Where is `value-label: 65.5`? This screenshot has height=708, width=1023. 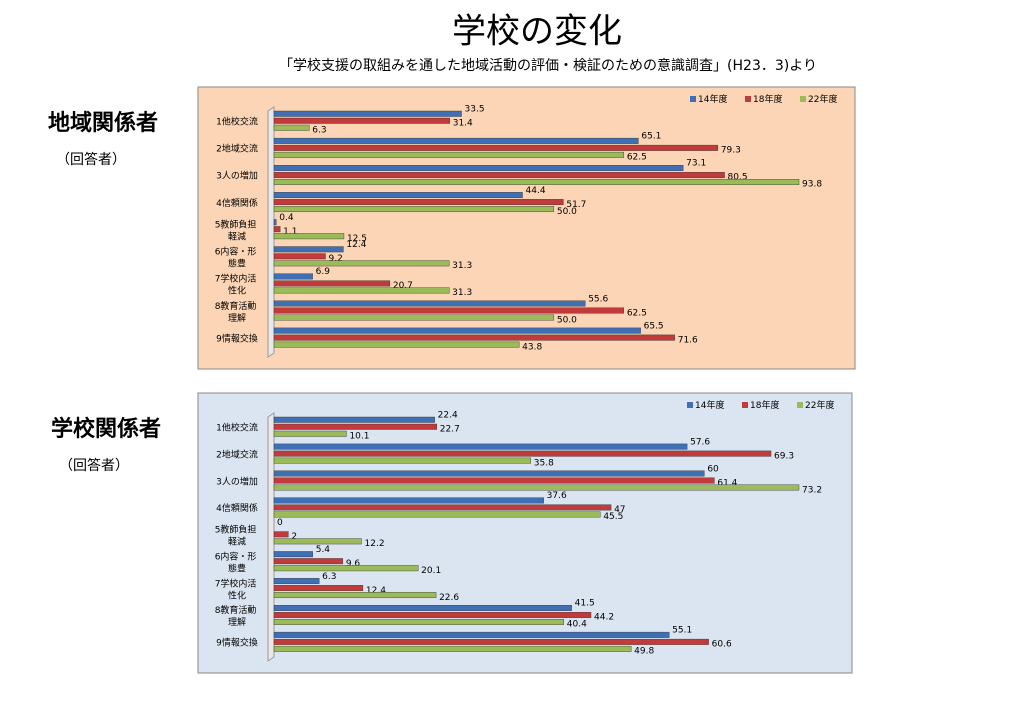 value-label: 65.5 is located at coordinates (654, 326).